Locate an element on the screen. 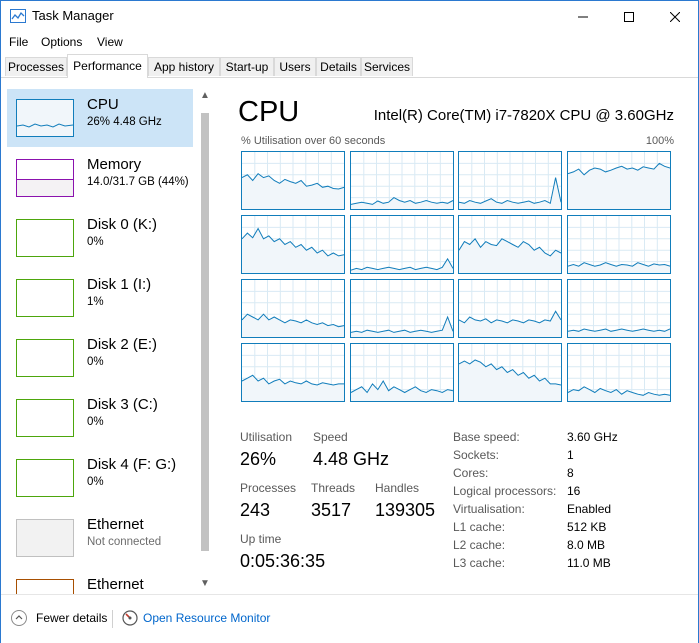  tab-details: Details is located at coordinates (338, 66).